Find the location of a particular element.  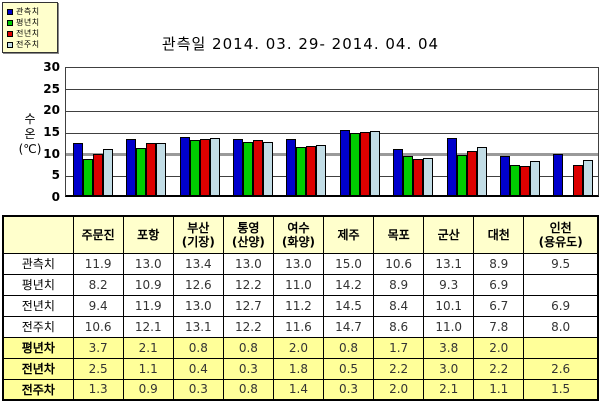

legend-item: 전년치 is located at coordinates (31, 33).